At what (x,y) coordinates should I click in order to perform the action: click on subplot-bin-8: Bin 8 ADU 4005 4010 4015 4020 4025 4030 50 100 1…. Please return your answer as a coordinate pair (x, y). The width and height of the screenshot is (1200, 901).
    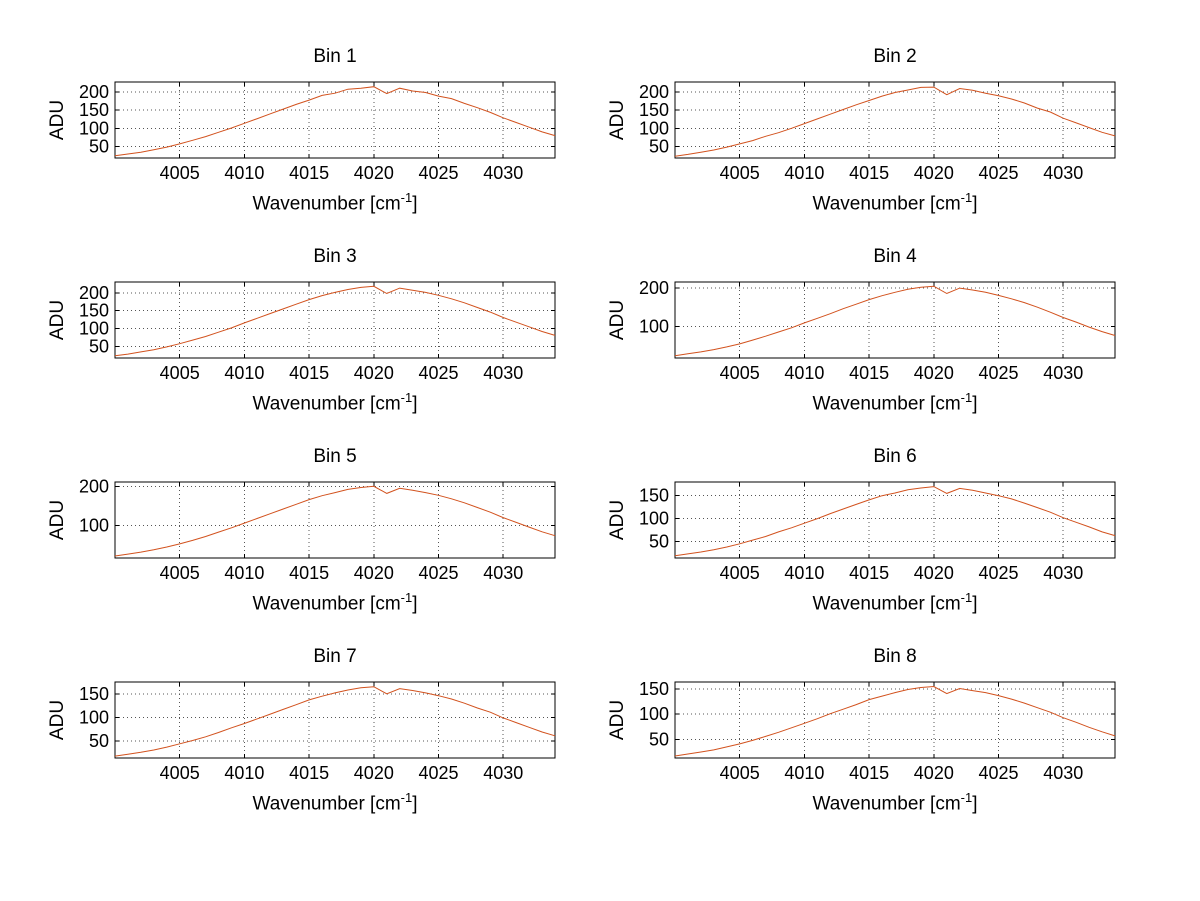
    Looking at the image, I should click on (860, 744).